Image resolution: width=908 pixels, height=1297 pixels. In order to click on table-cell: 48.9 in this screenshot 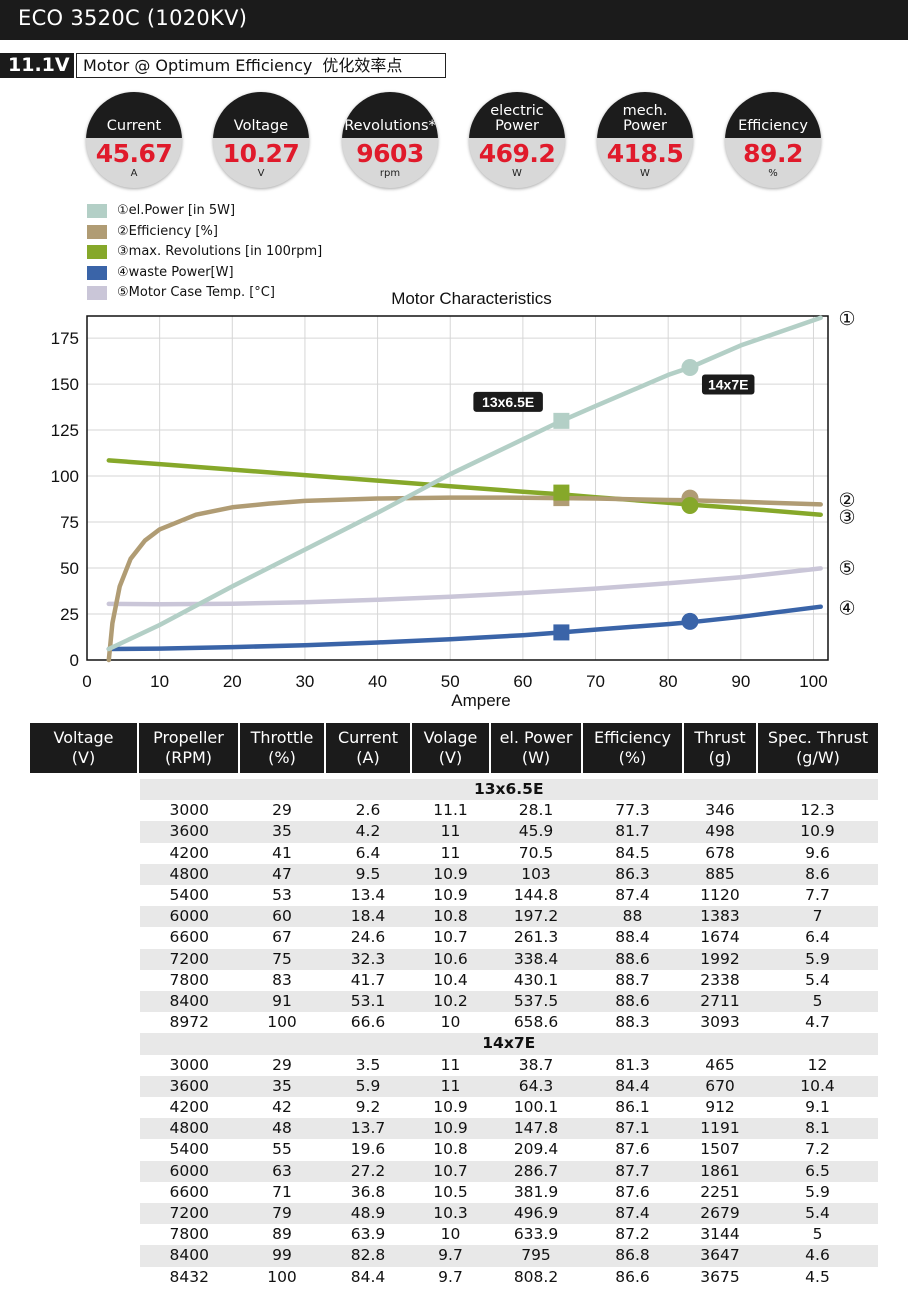, I will do `click(368, 1214)`.